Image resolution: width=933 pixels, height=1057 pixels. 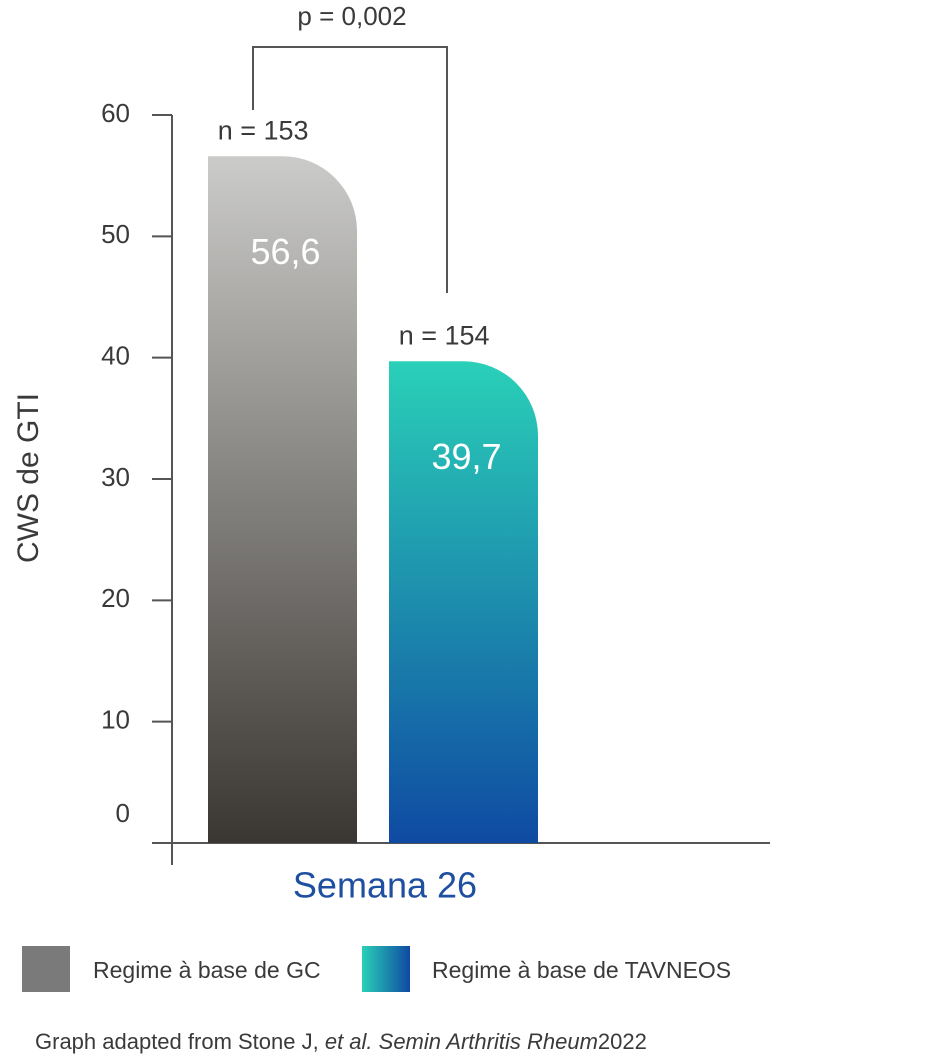 What do you see at coordinates (622, 1041) in the screenshot?
I see `source-part: 2022` at bounding box center [622, 1041].